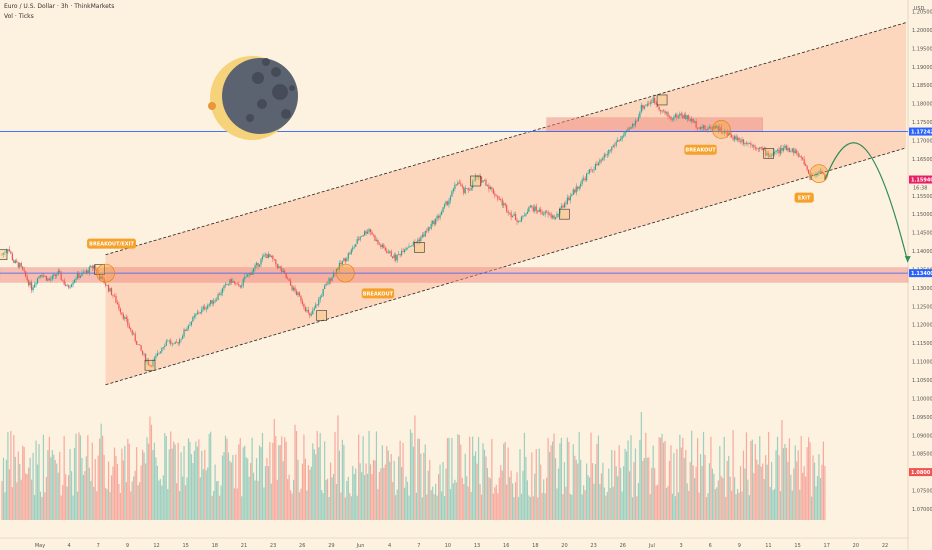 The width and height of the screenshot is (932, 550). I want to click on x-tick-label: 12, so click(156, 546).